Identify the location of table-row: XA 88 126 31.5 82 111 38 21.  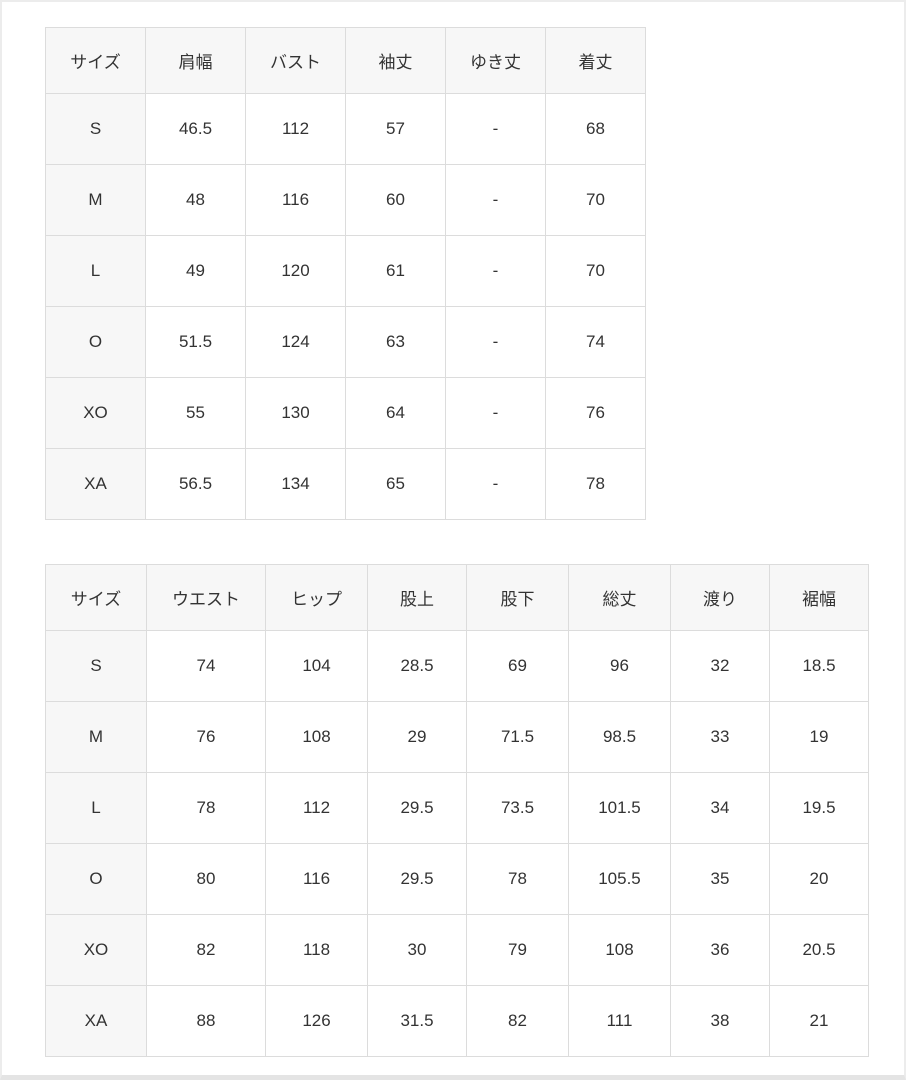
(457, 1021).